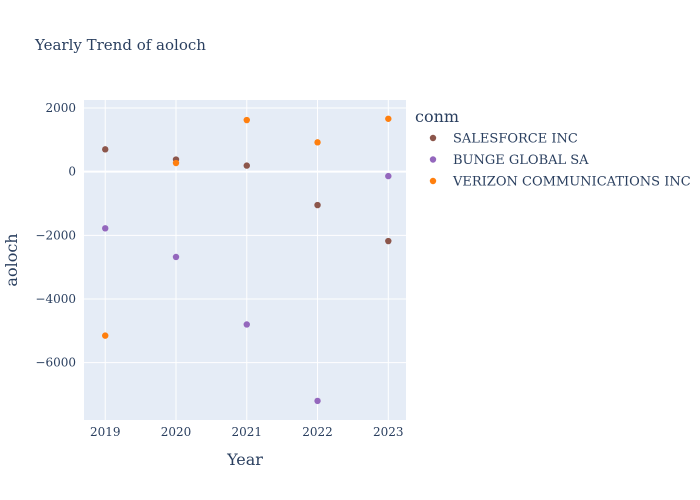 The image size is (700, 500). What do you see at coordinates (55, 363) in the screenshot?
I see `y-tick-label: −6000` at bounding box center [55, 363].